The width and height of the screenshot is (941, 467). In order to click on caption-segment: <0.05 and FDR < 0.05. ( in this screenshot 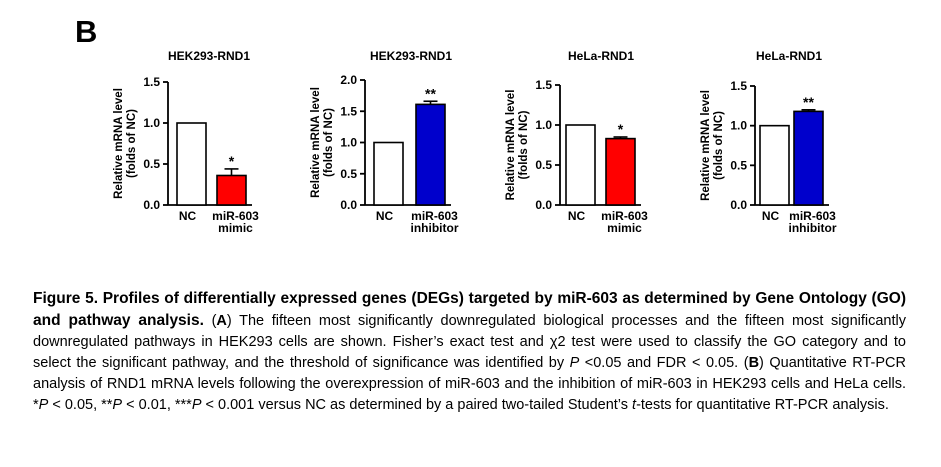, I will do `click(664, 363)`.